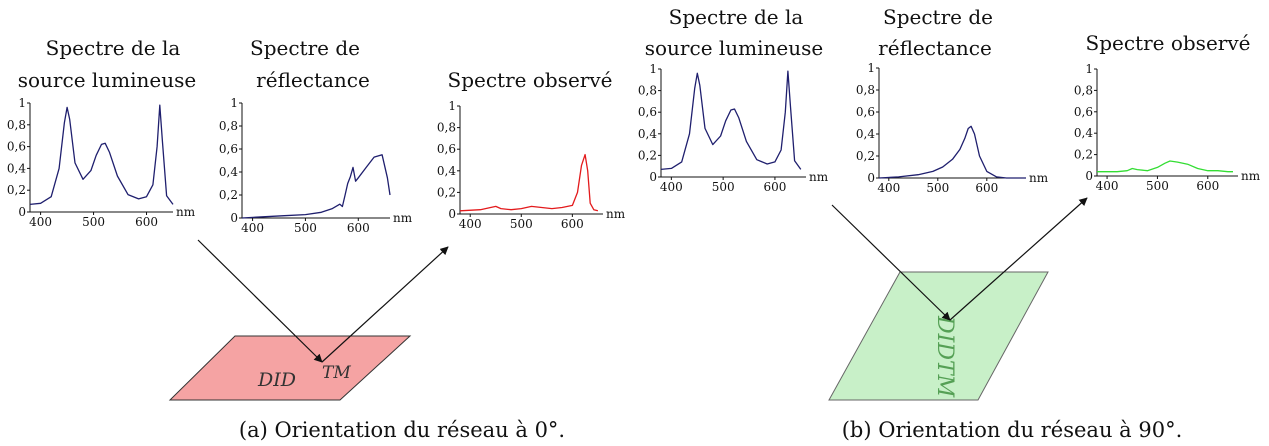  What do you see at coordinates (107, 80) in the screenshot?
I see `title-a-source-line2: source lumineuse` at bounding box center [107, 80].